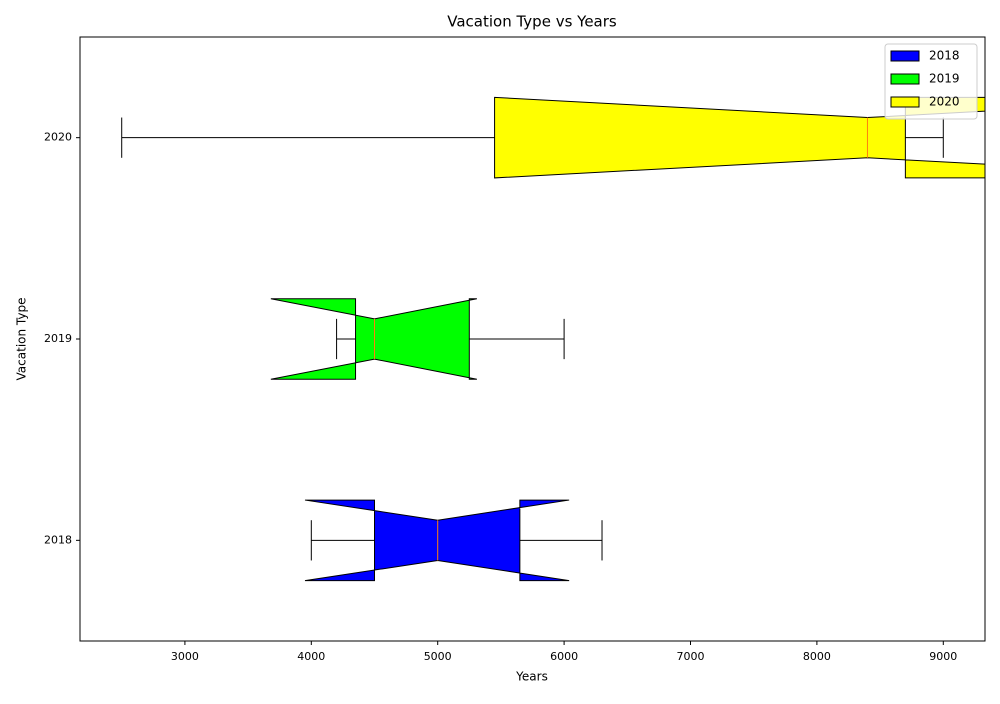  I want to click on y-tick-label: 2019, so click(58, 338).